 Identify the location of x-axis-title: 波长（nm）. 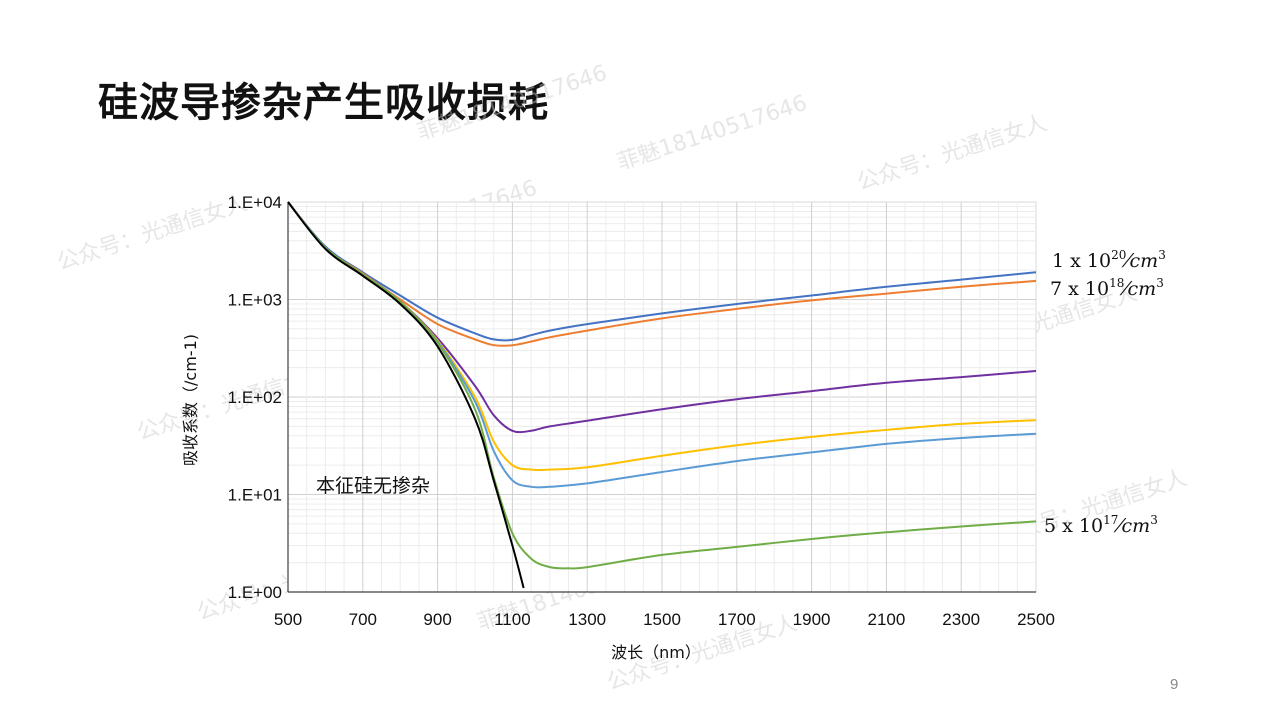
(656, 652).